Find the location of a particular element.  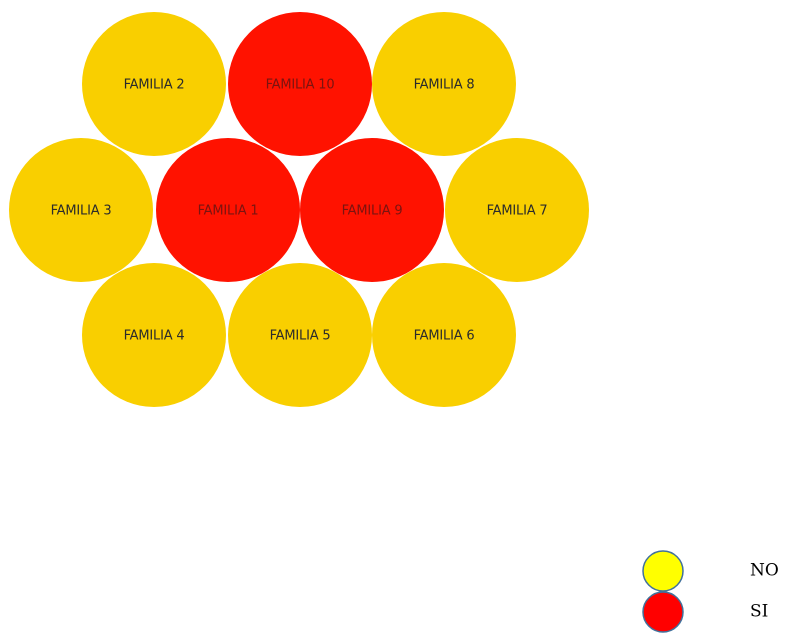

legend-label: SI is located at coordinates (759, 612).